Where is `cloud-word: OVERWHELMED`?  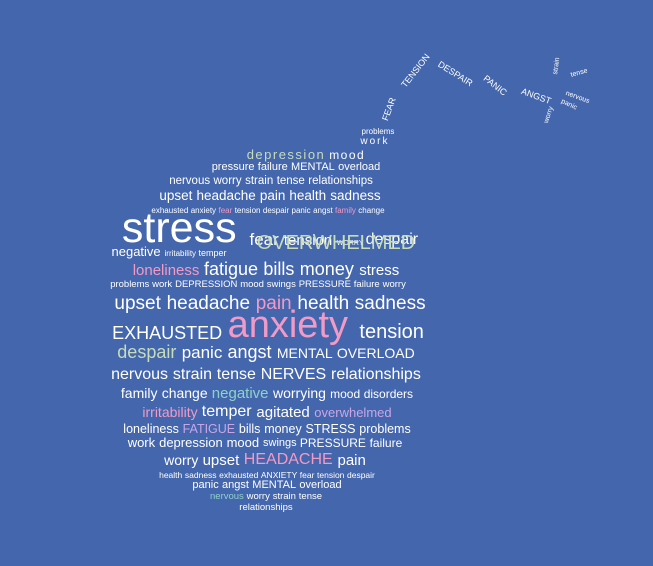
cloud-word: OVERWHELMED is located at coordinates (336, 243).